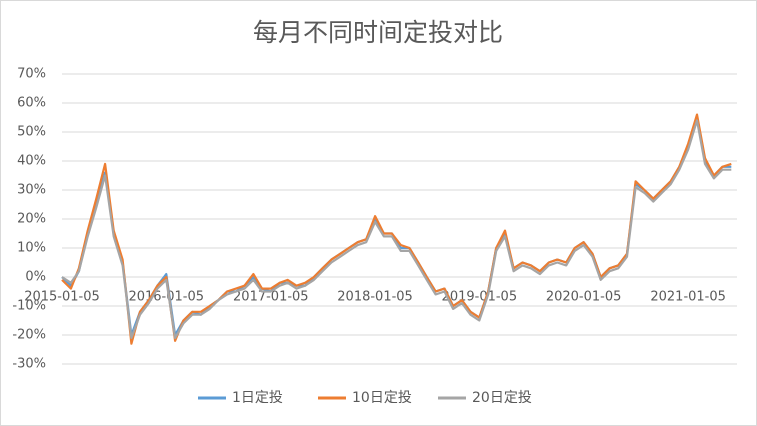 This screenshot has width=757, height=426. What do you see at coordinates (29, 335) in the screenshot?
I see `y-tick-label: -20%` at bounding box center [29, 335].